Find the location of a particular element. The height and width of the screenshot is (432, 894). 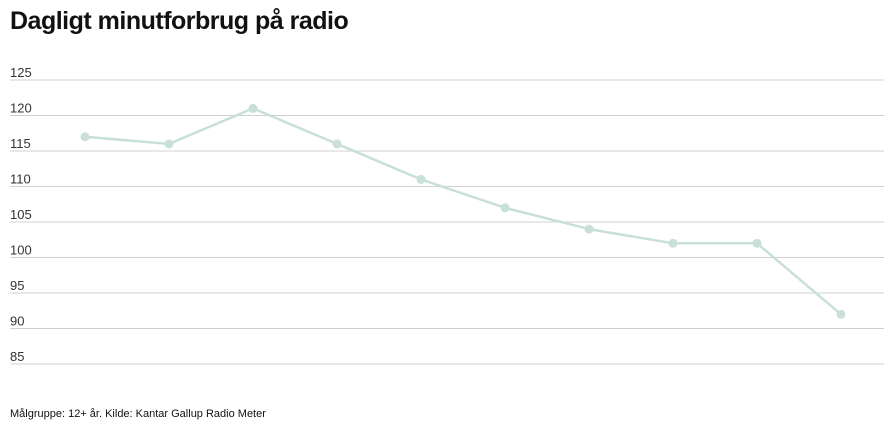

y-axis-tick-labels: 125 120 115 110 105 100 95 90 85 is located at coordinates (21, 214).